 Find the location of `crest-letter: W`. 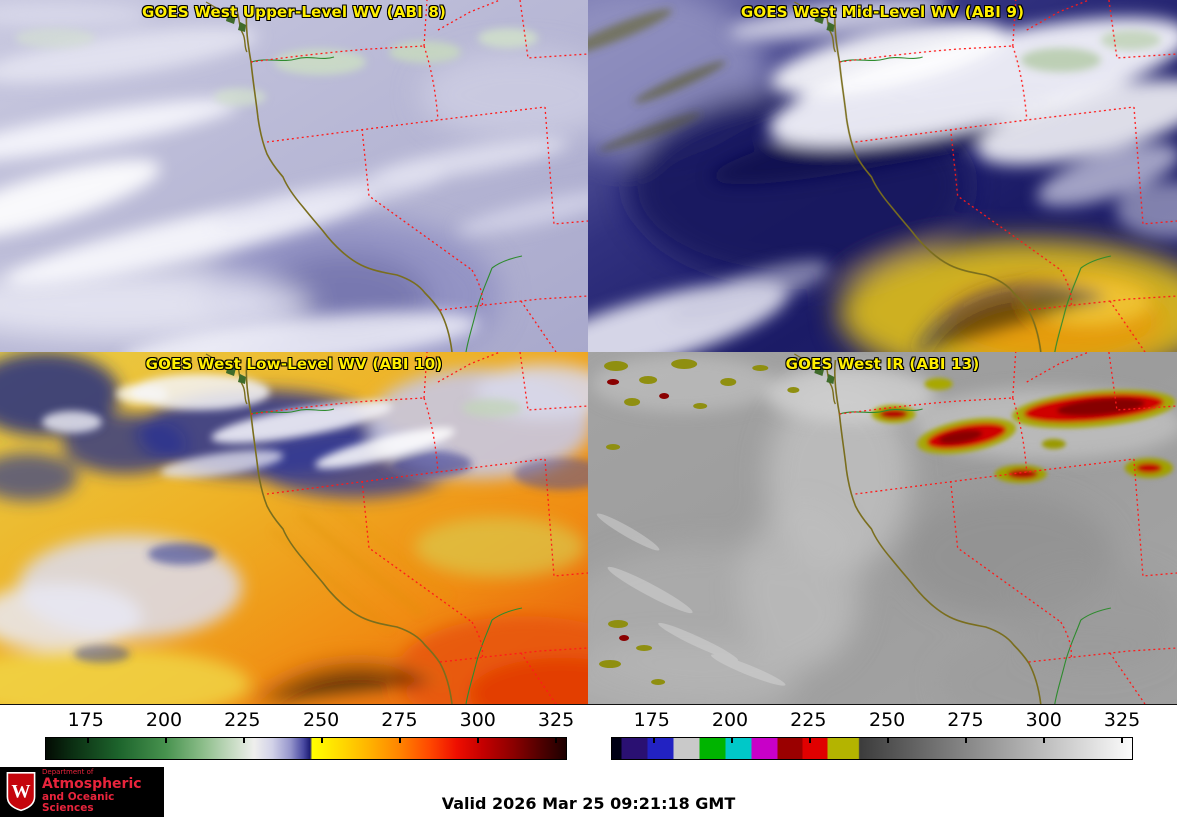

crest-letter: W is located at coordinates (20, 792).